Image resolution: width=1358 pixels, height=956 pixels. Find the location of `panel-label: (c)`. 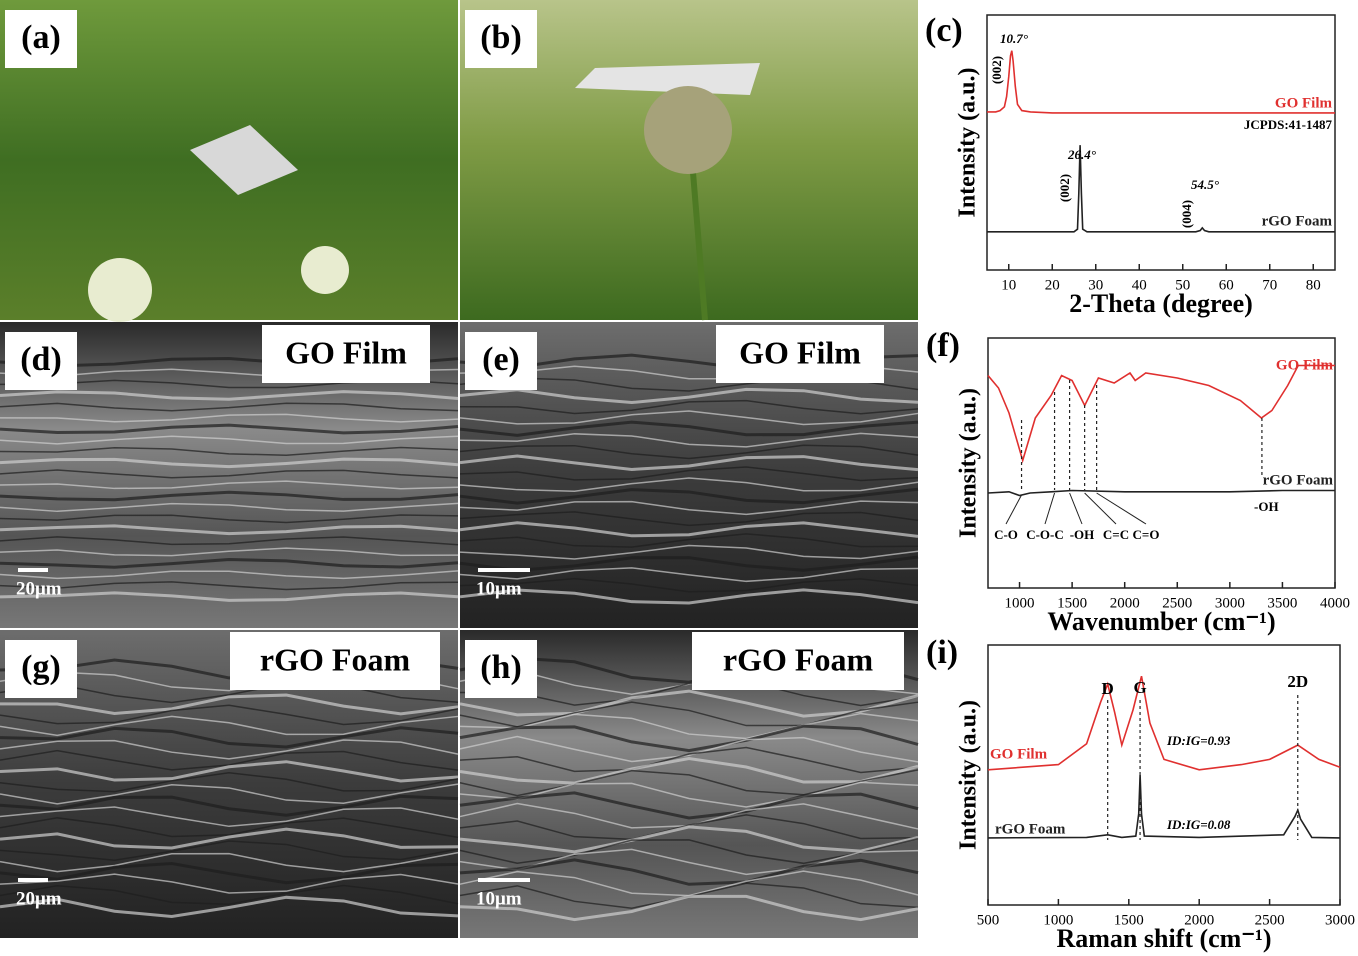

panel-label: (c) is located at coordinates (944, 30).